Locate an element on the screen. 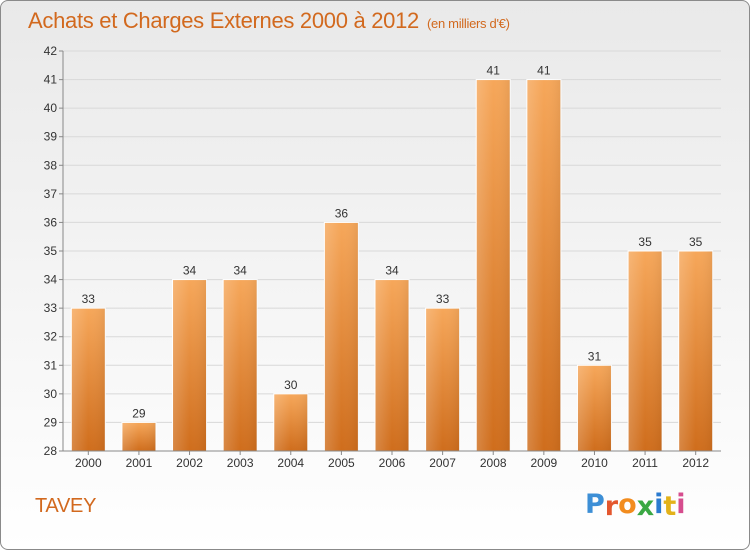  data-label: 36 is located at coordinates (342, 213).